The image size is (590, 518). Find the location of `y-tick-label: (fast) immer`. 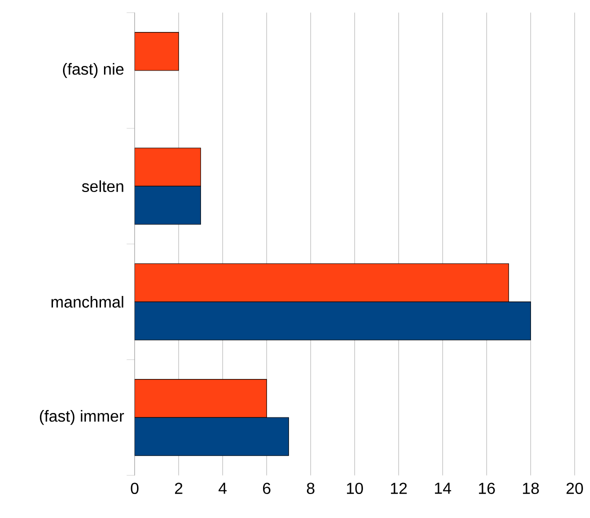

y-tick-label: (fast) immer is located at coordinates (82, 417).